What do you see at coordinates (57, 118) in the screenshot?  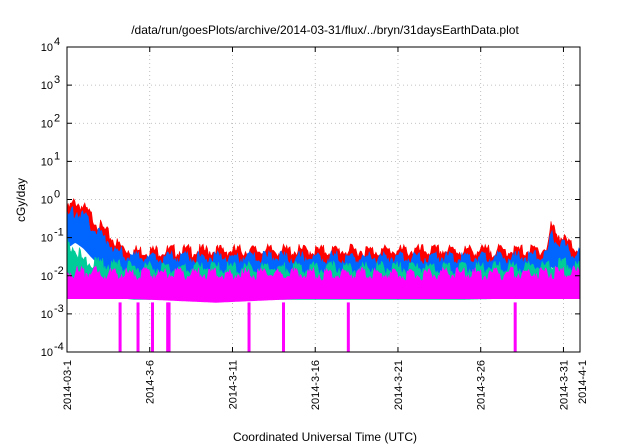 I see `y-tick-exponent: 2` at bounding box center [57, 118].